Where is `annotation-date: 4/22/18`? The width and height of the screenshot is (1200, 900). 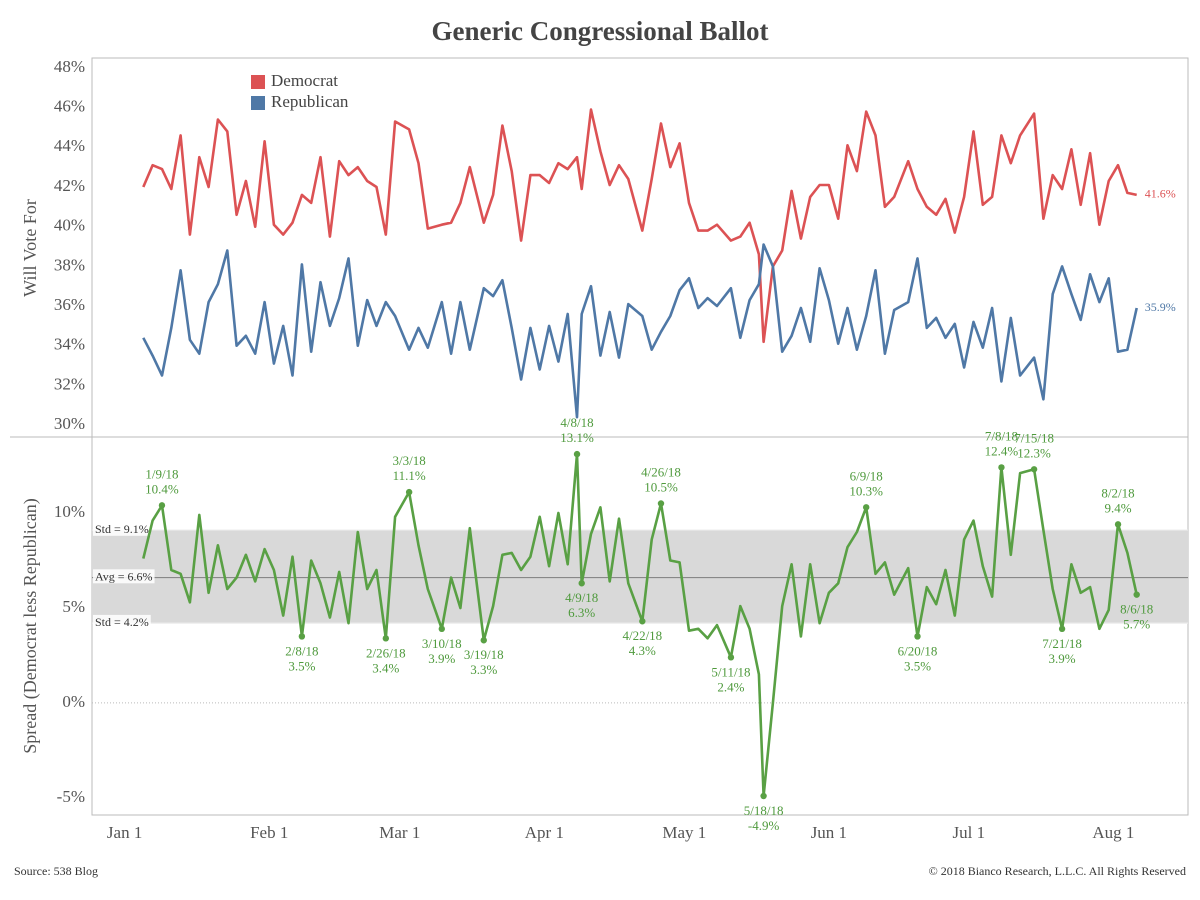 annotation-date: 4/22/18 is located at coordinates (642, 635).